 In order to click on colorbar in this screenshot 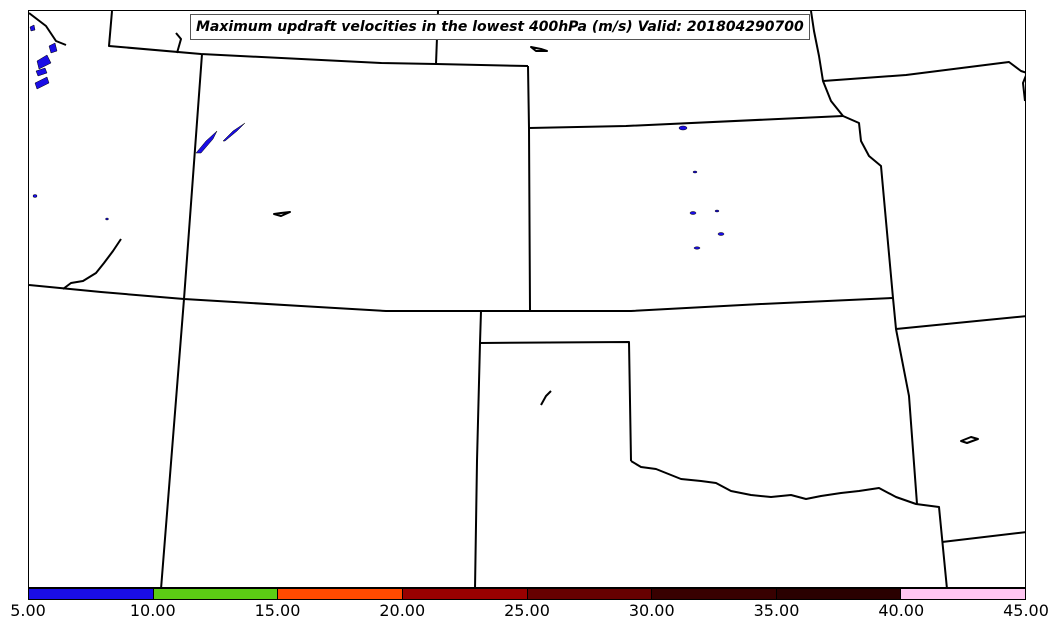, I will do `click(527, 594)`.